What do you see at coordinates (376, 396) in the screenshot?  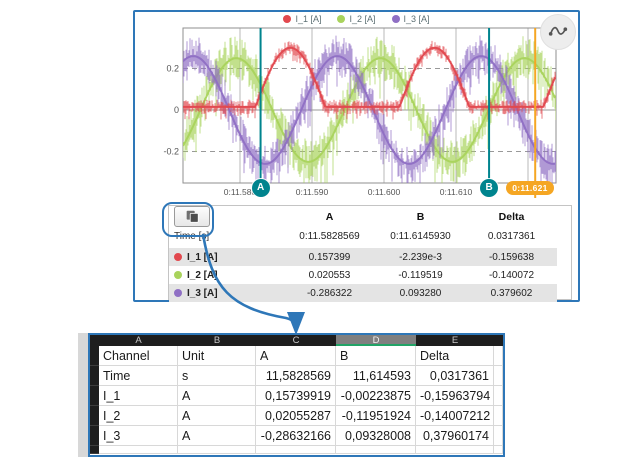 I see `sheet-cell: -0,00223875` at bounding box center [376, 396].